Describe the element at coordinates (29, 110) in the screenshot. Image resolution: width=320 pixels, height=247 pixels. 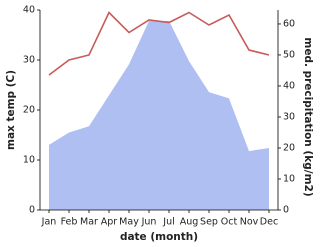
I see `y-tick-label: 20` at that location.